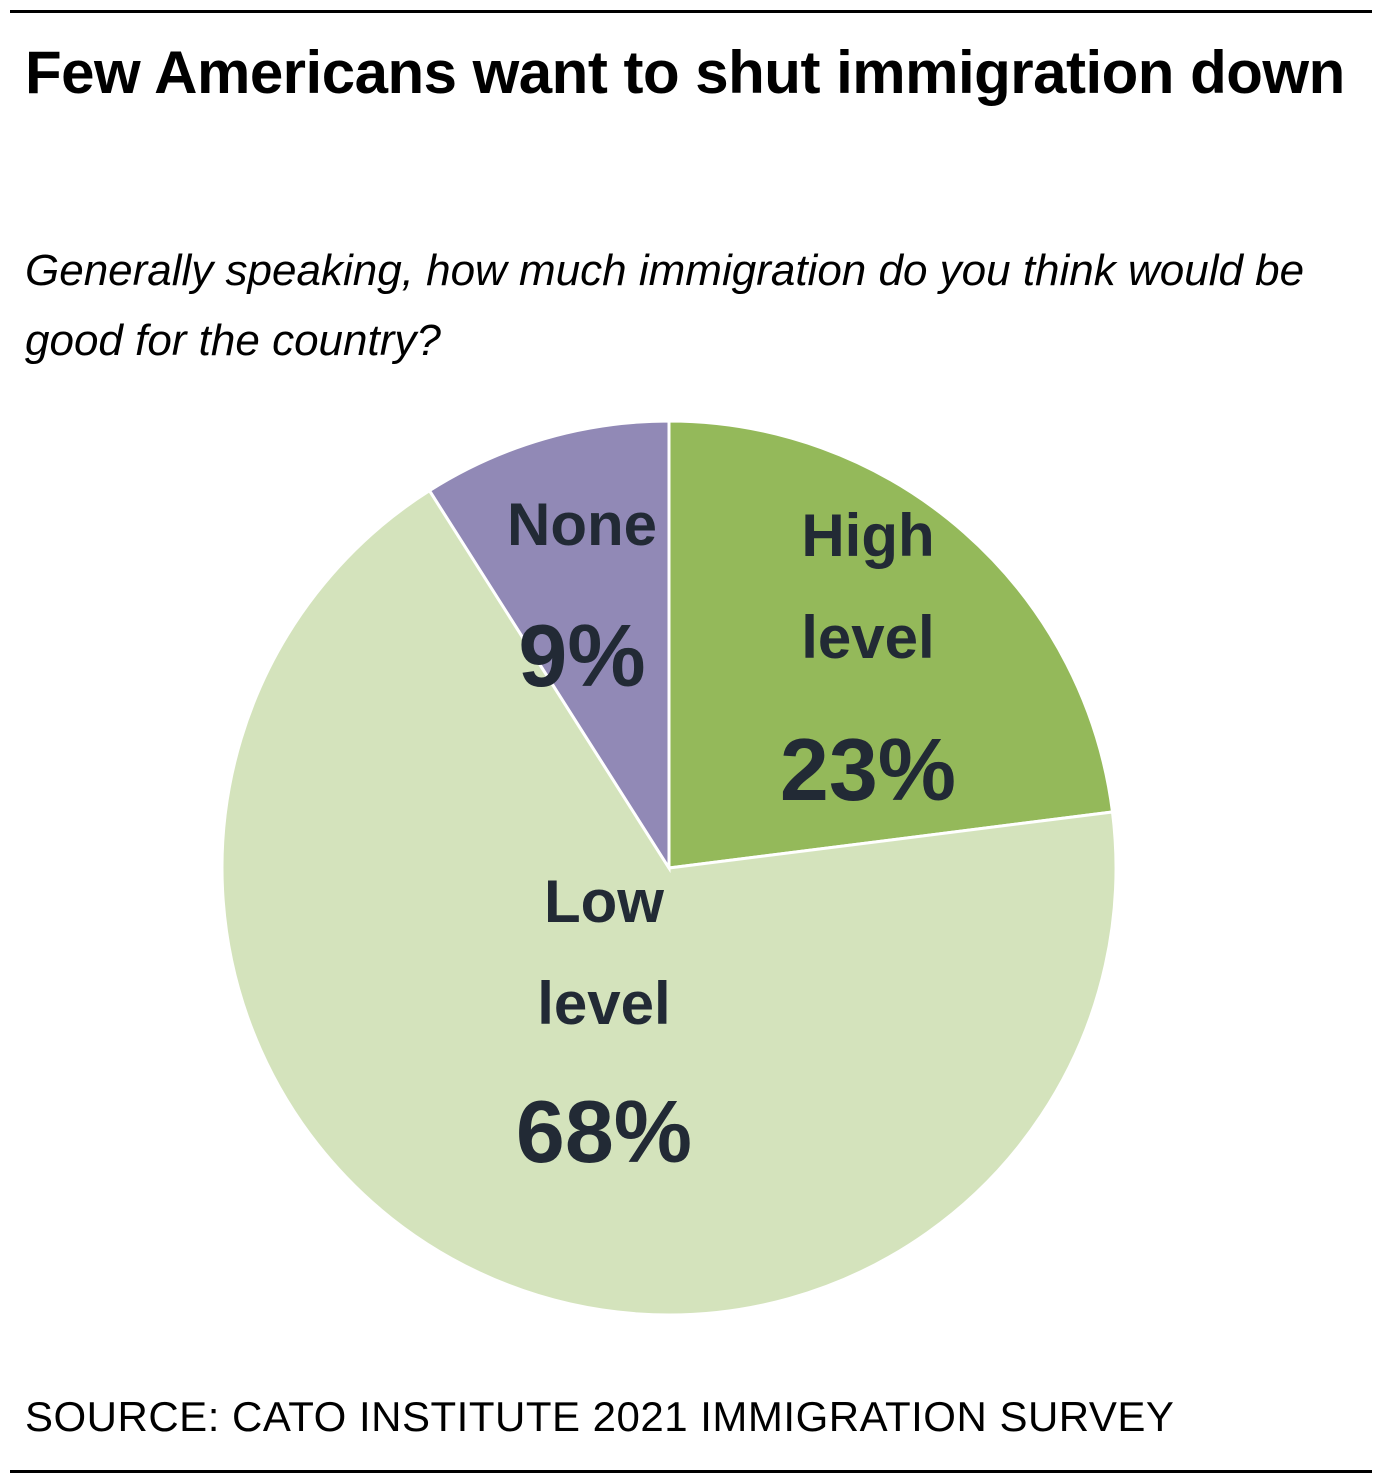 The width and height of the screenshot is (1382, 1484). What do you see at coordinates (867, 535) in the screenshot?
I see `slice-label-high-line-1: High` at bounding box center [867, 535].